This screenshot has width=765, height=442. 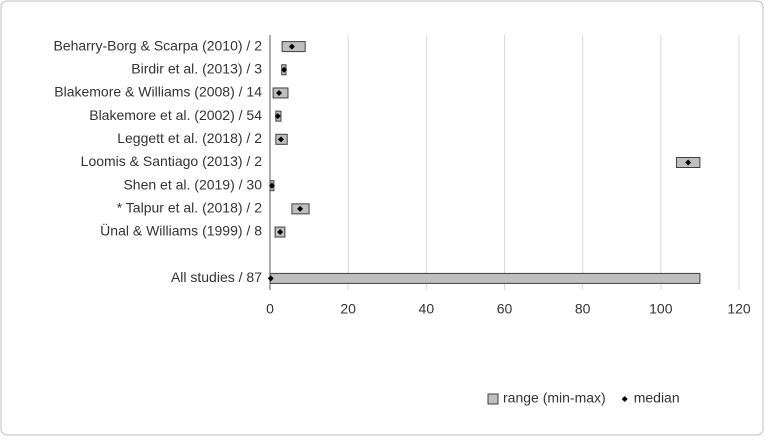 I want to click on y-tick-label: Beharry-Borg & Scarpa (2010) / 2, so click(x=157, y=45).